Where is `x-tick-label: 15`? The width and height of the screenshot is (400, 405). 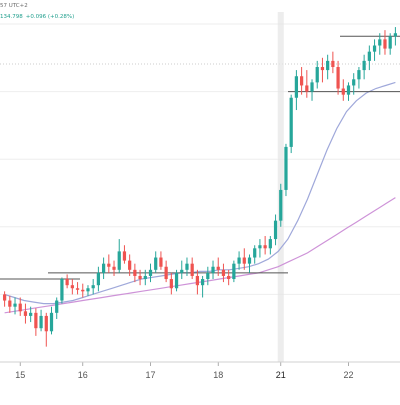 x-tick-label: 15 is located at coordinates (20, 375).